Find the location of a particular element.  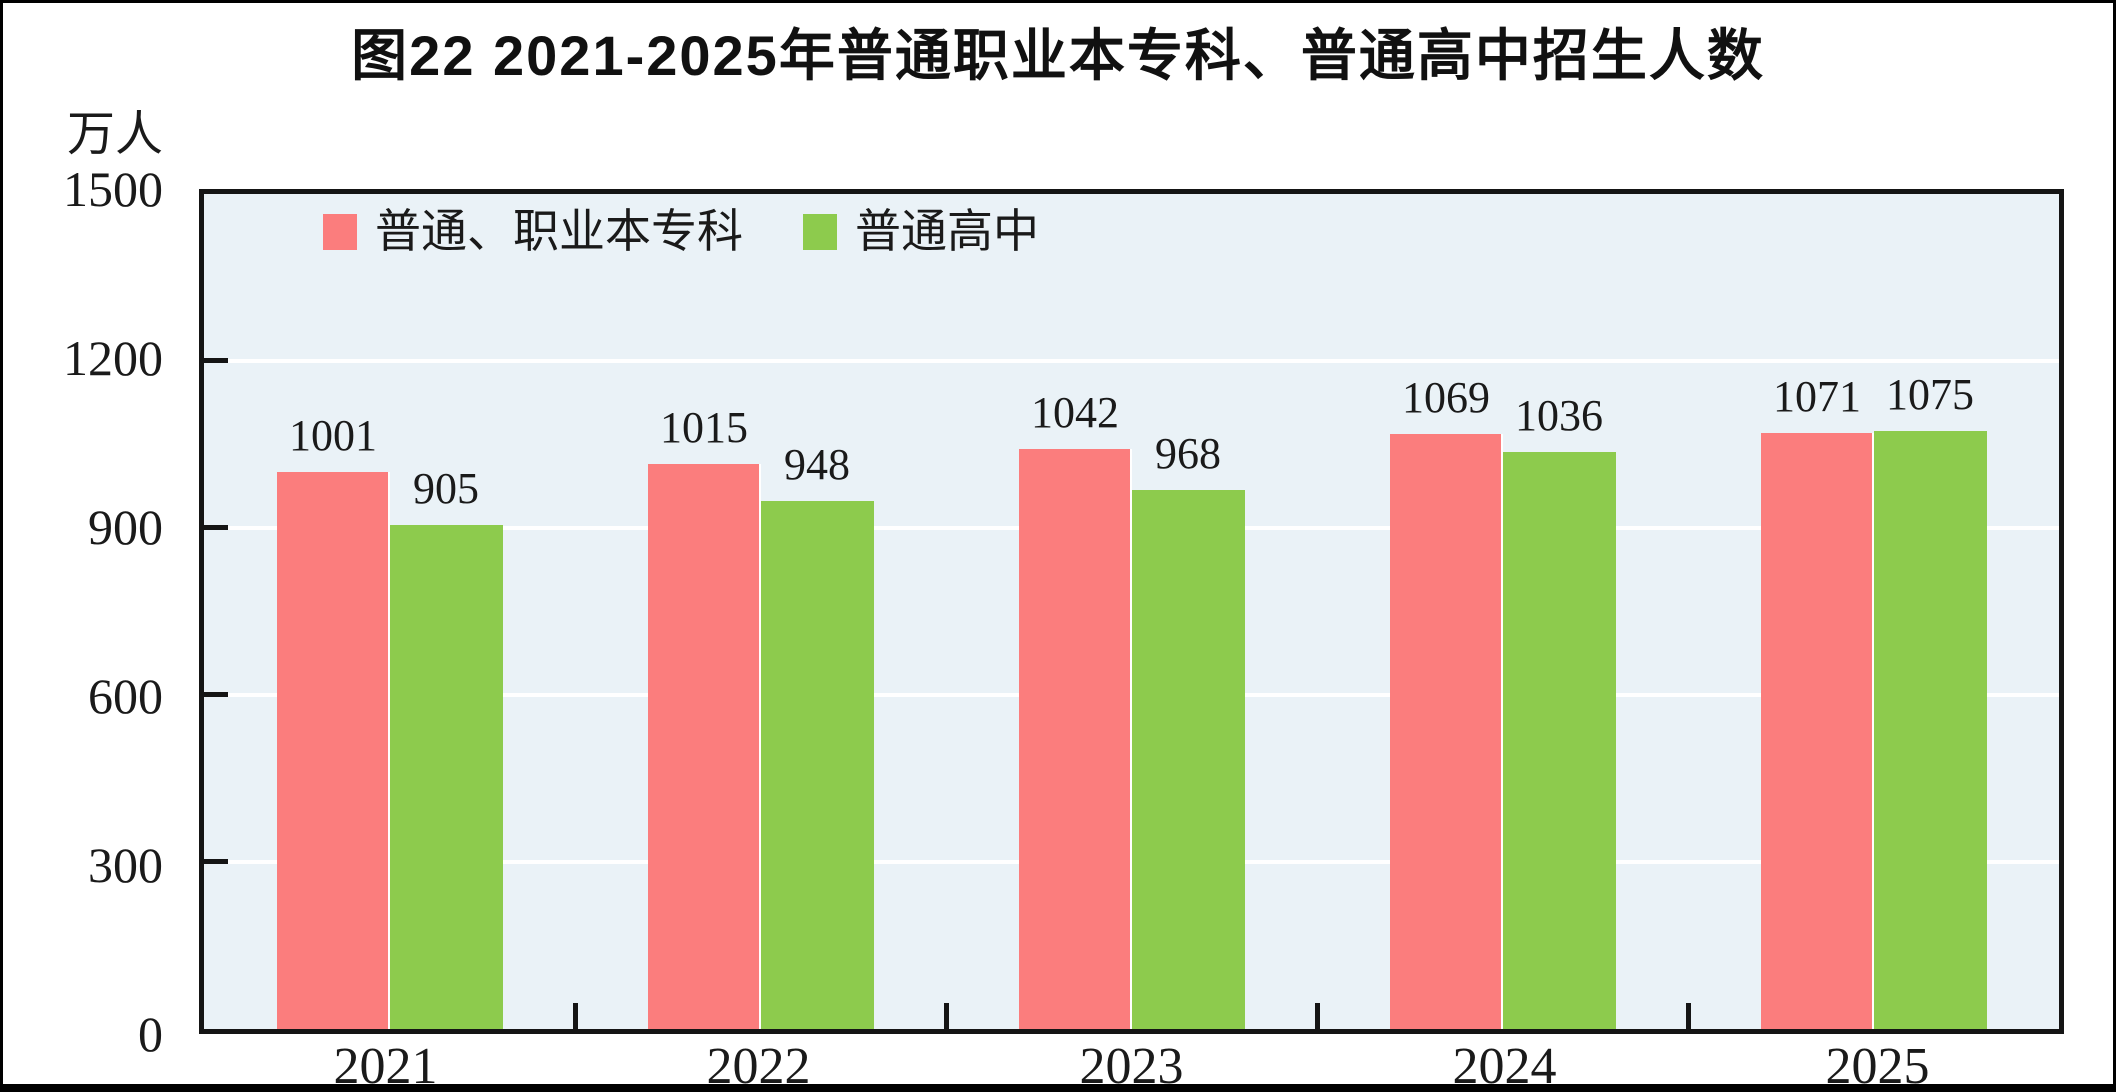

y-axis-labels: 0 300 600 900 1200 1500 is located at coordinates (83, 611).